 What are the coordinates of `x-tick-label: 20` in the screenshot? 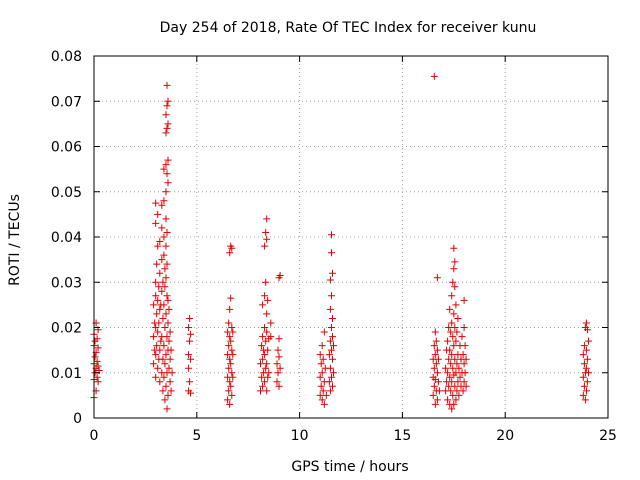 It's located at (505, 436).